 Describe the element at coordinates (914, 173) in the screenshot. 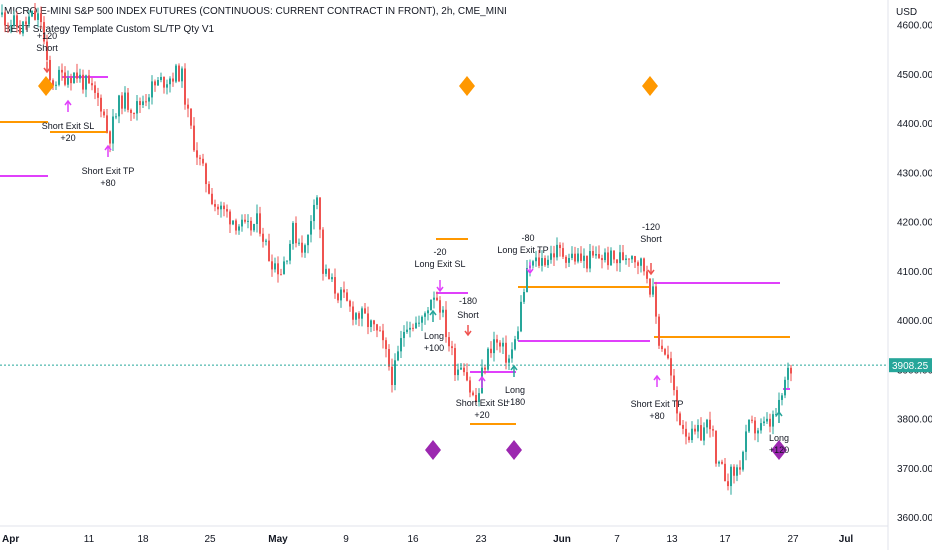

I see `price-tick-label: 4300.00` at that location.